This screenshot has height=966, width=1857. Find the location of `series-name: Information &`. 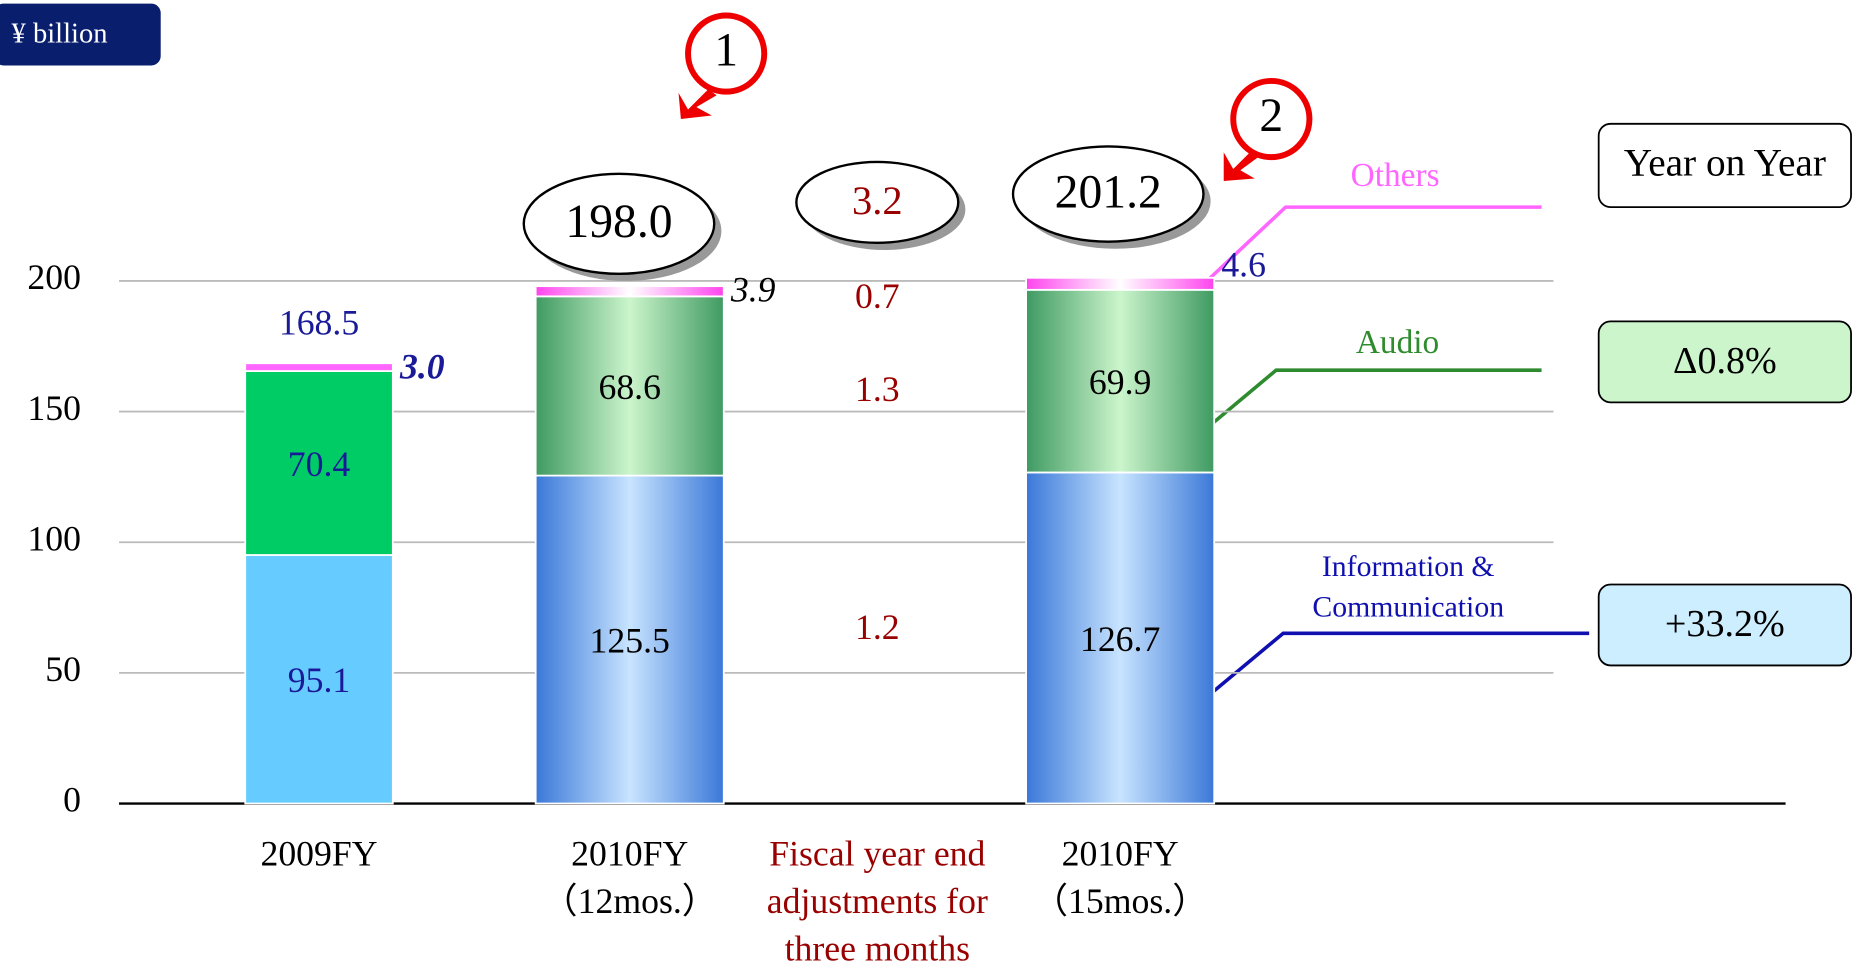

series-name: Information & is located at coordinates (1408, 566).